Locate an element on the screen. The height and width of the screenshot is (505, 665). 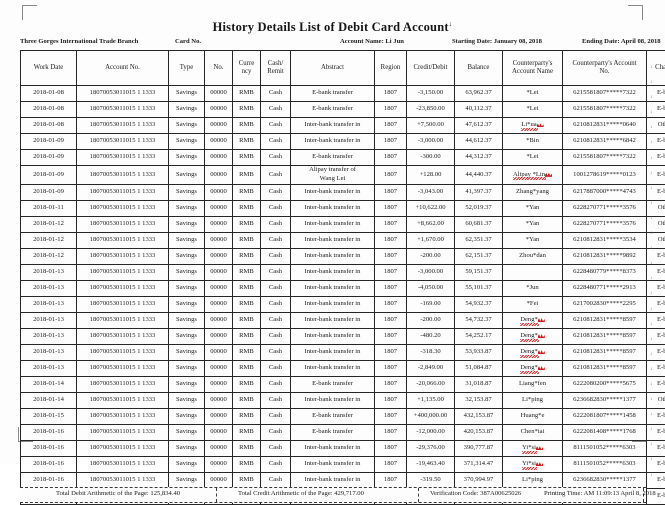
col-header-abstract: Abstract is located at coordinates (333, 68).